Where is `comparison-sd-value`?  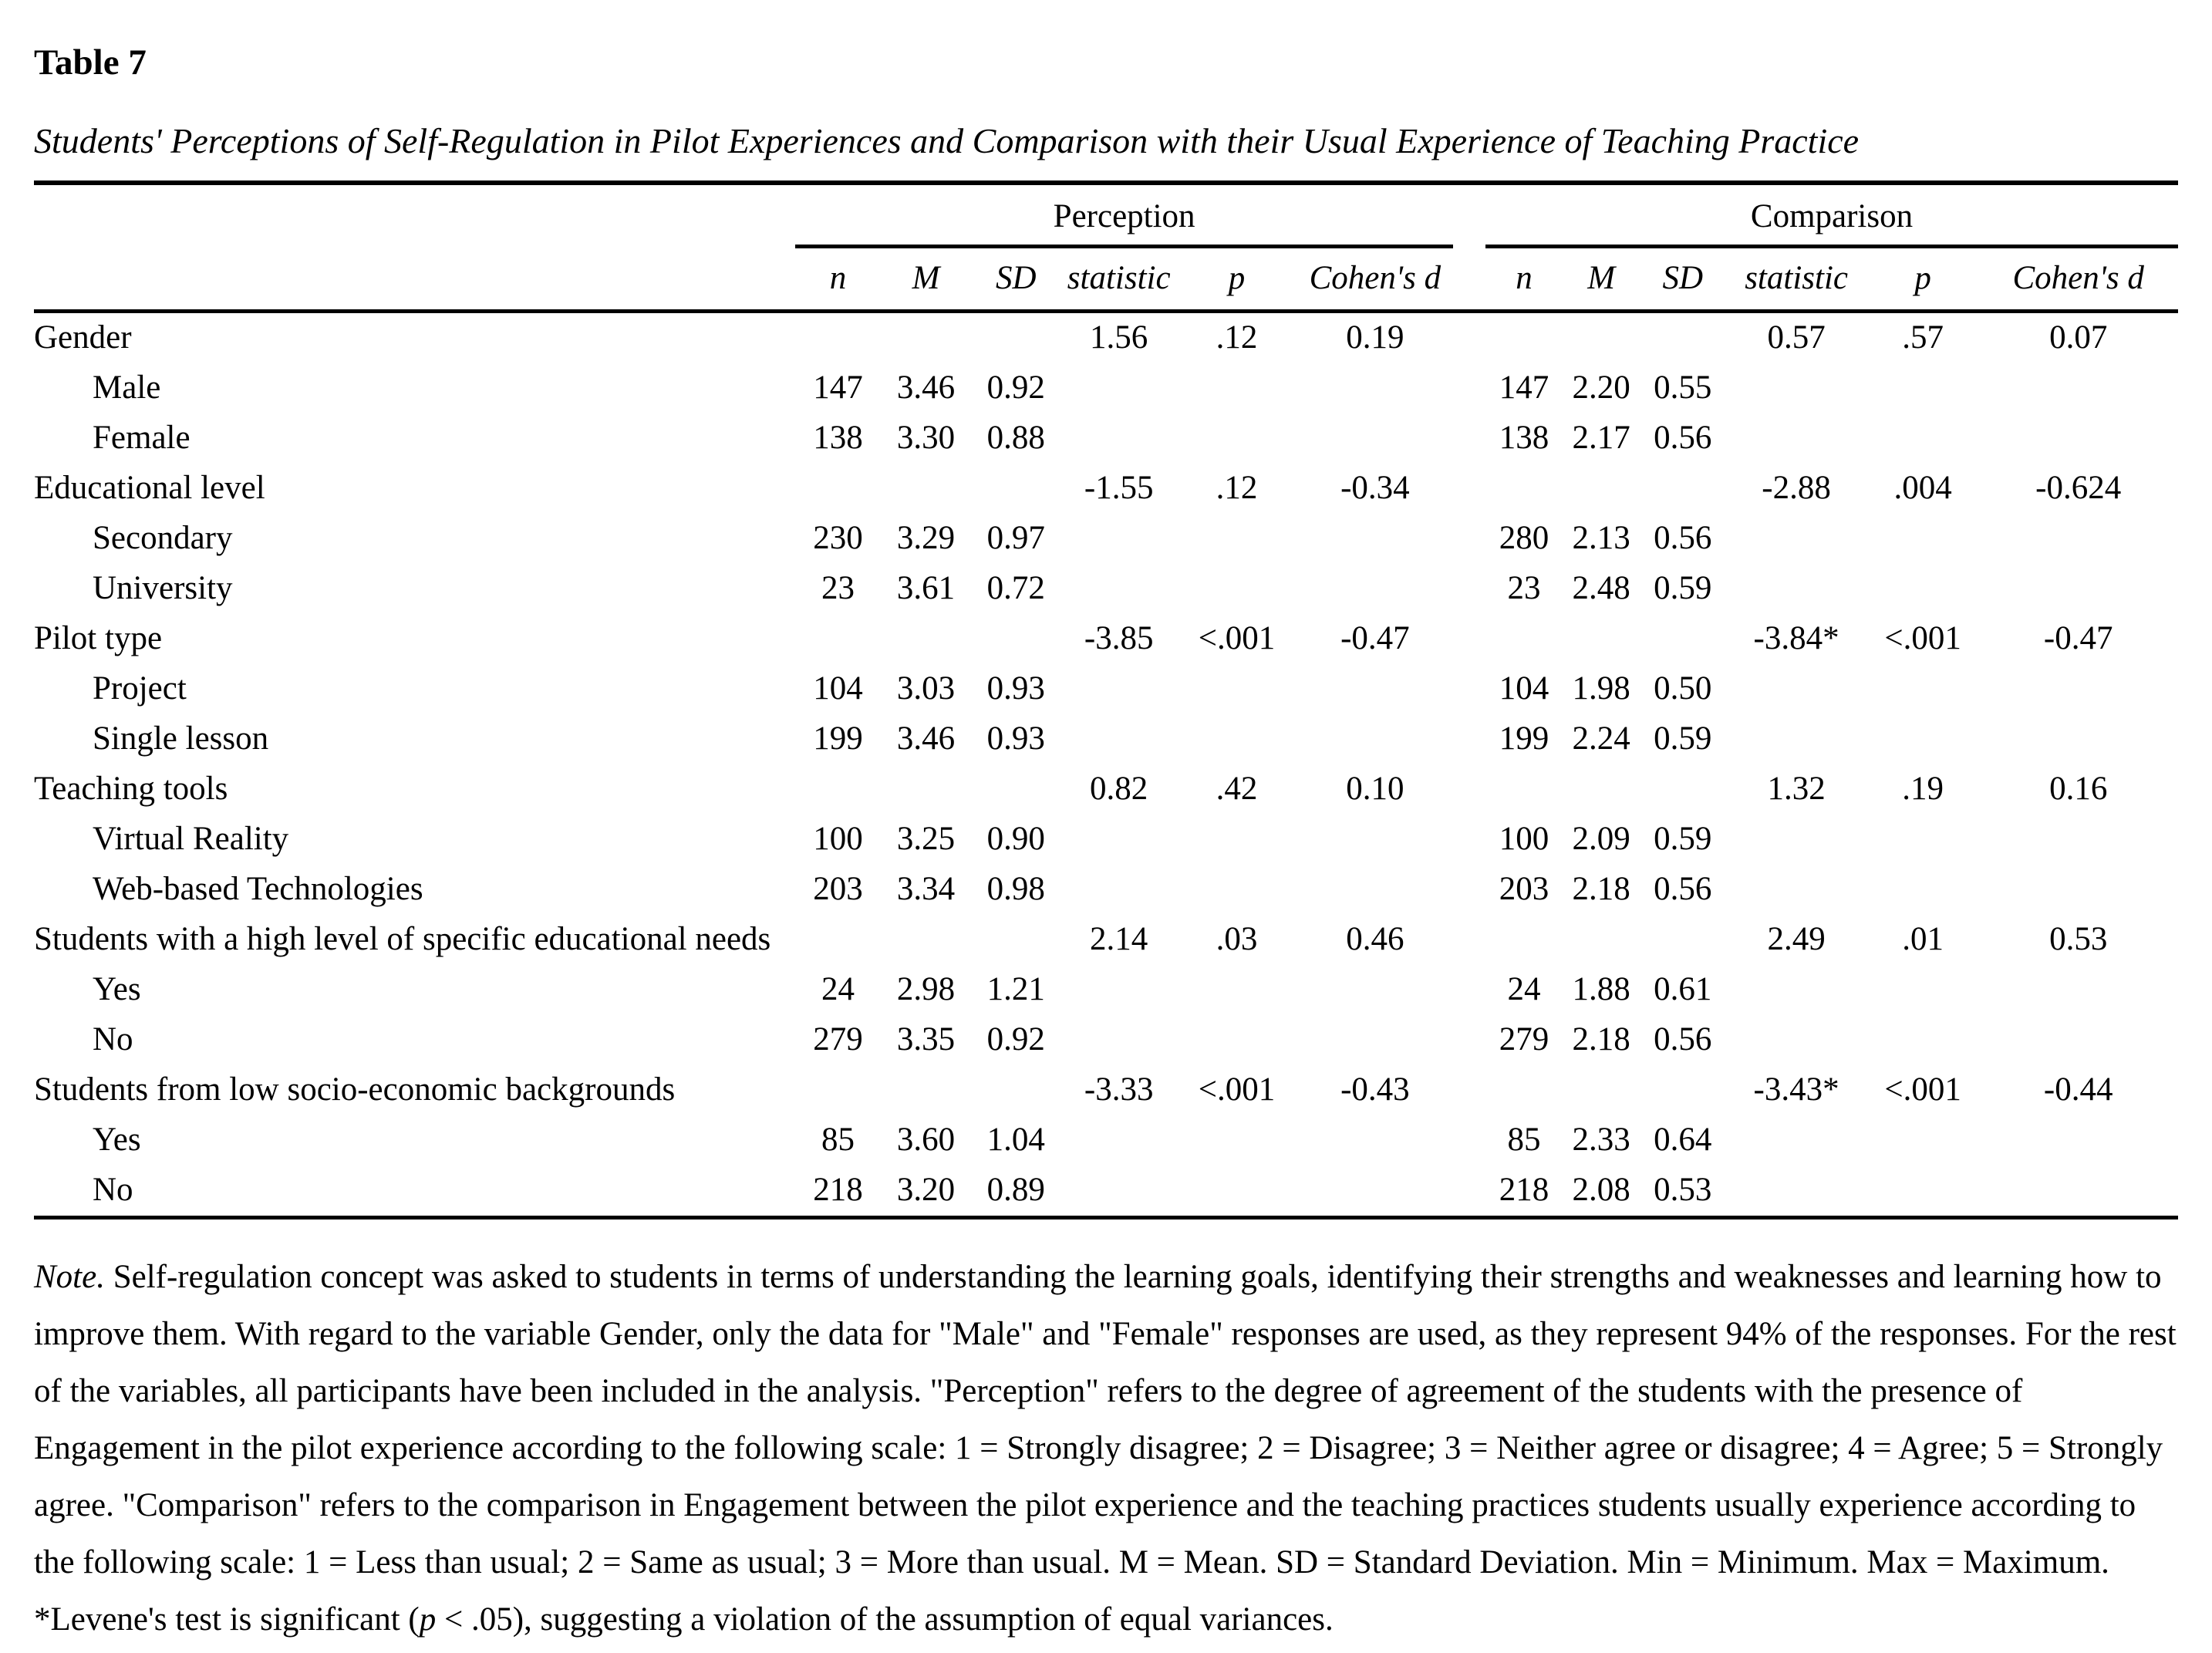
comparison-sd-value is located at coordinates (1682, 1090).